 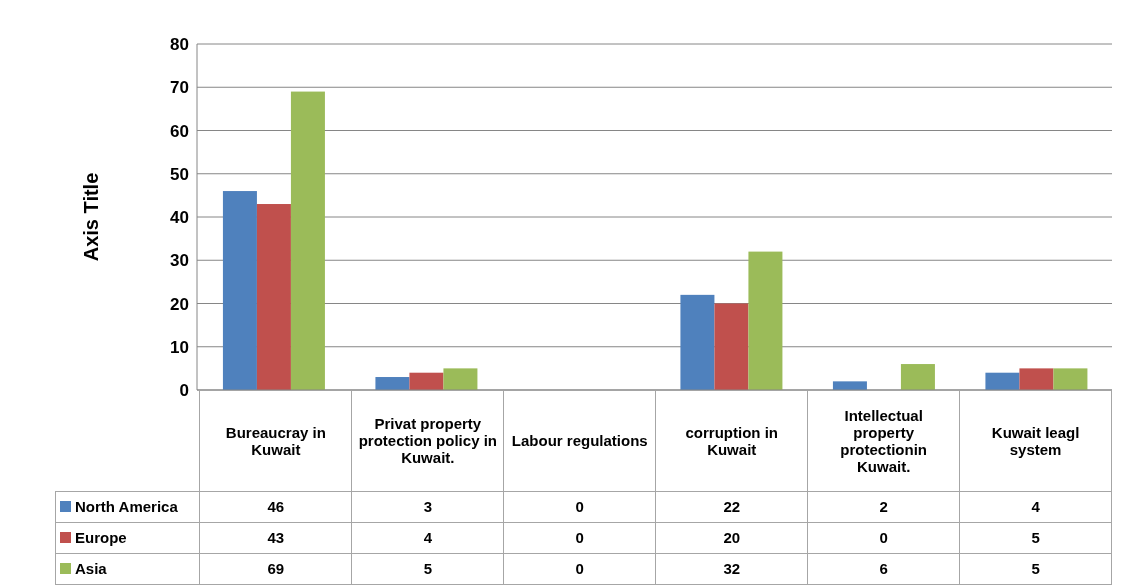 I want to click on data-label: 20, so click(x=731, y=537).